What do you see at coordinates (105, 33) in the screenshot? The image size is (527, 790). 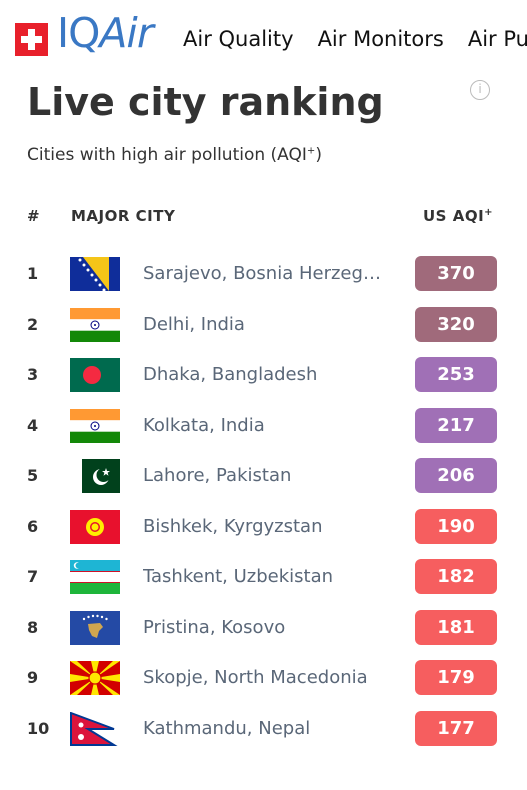 I see `iqair-logo: IQAir` at bounding box center [105, 33].